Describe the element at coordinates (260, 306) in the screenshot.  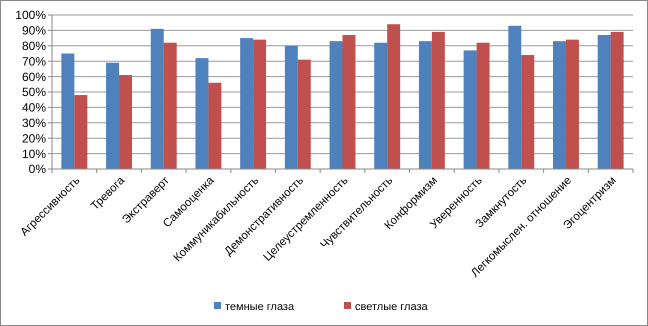
I see `legend-label: темные глаза` at that location.